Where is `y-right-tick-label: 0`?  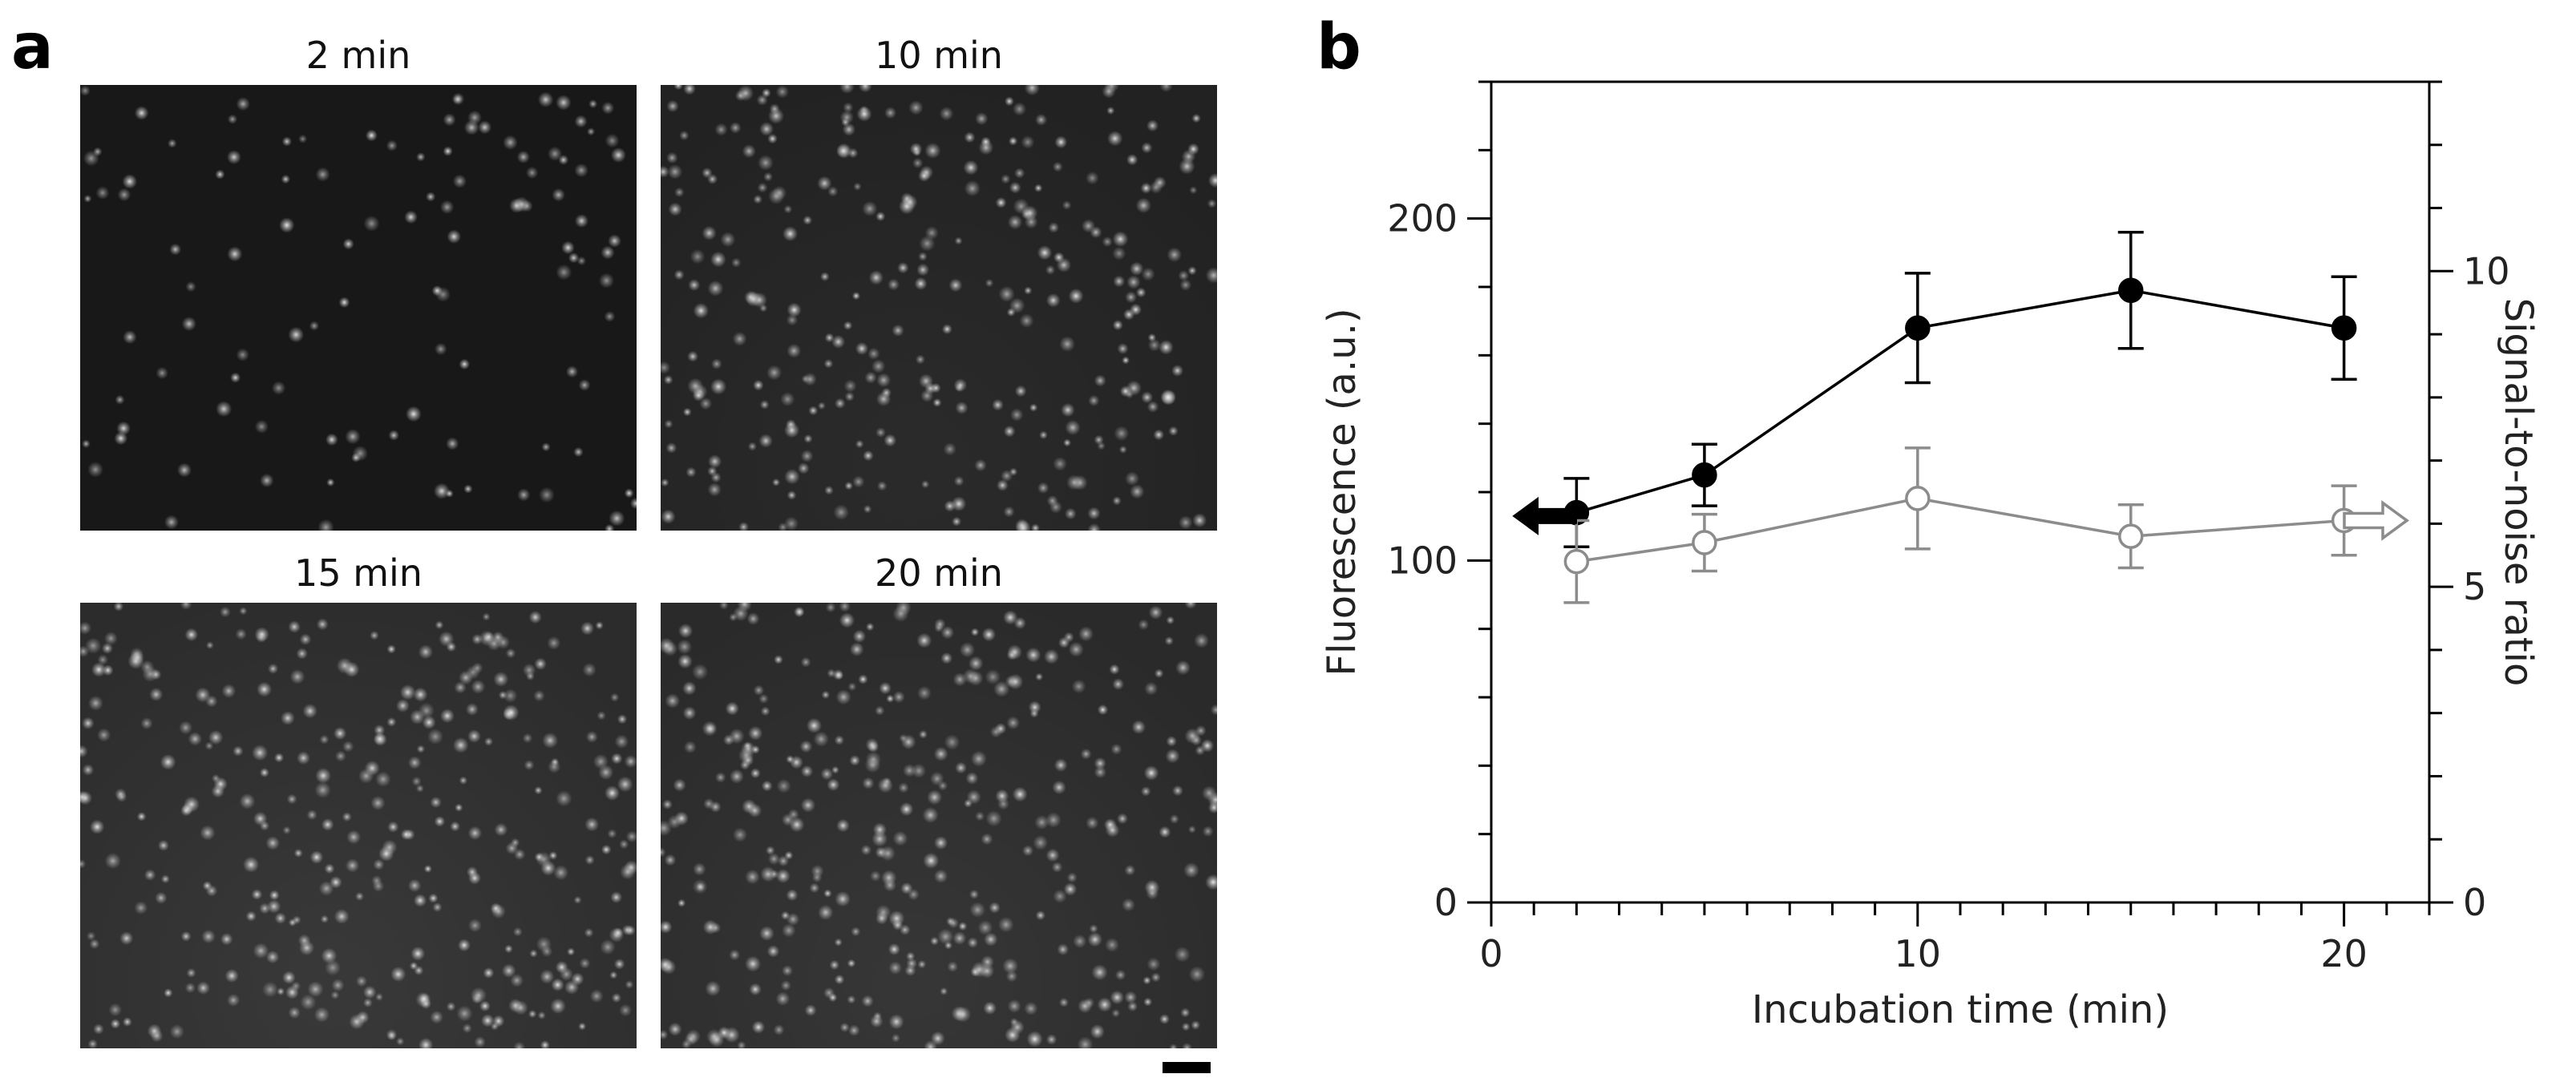 y-right-tick-label: 0 is located at coordinates (2474, 903).